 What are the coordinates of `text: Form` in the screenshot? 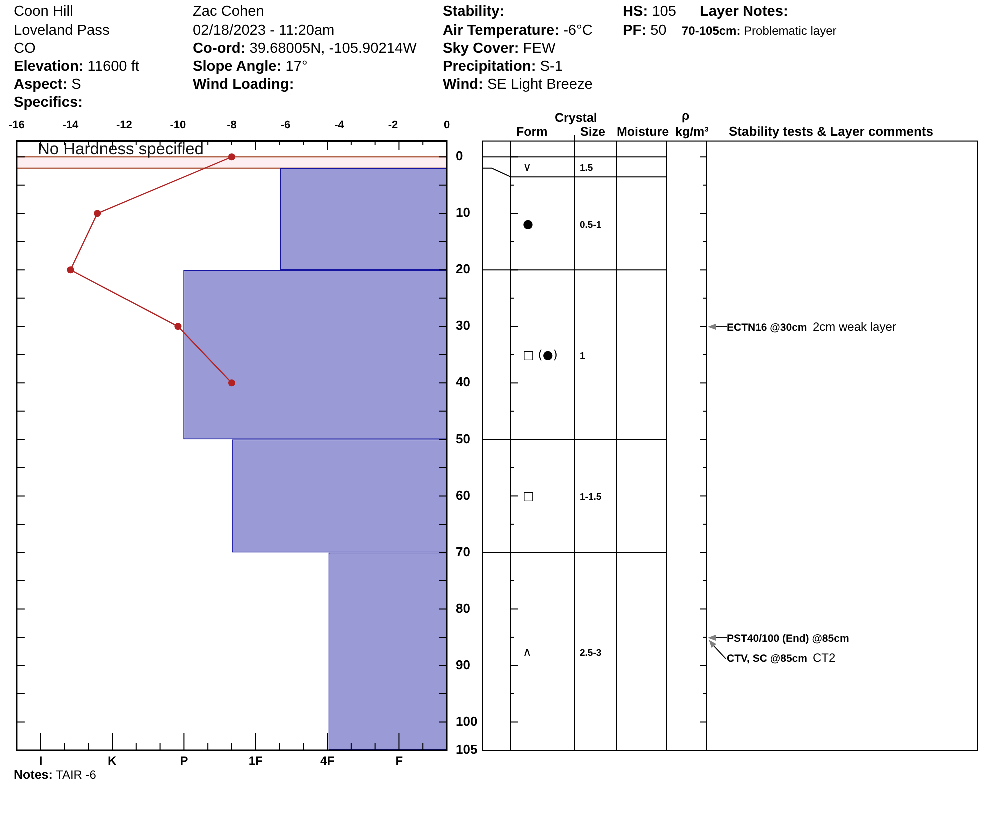 It's located at (532, 132).